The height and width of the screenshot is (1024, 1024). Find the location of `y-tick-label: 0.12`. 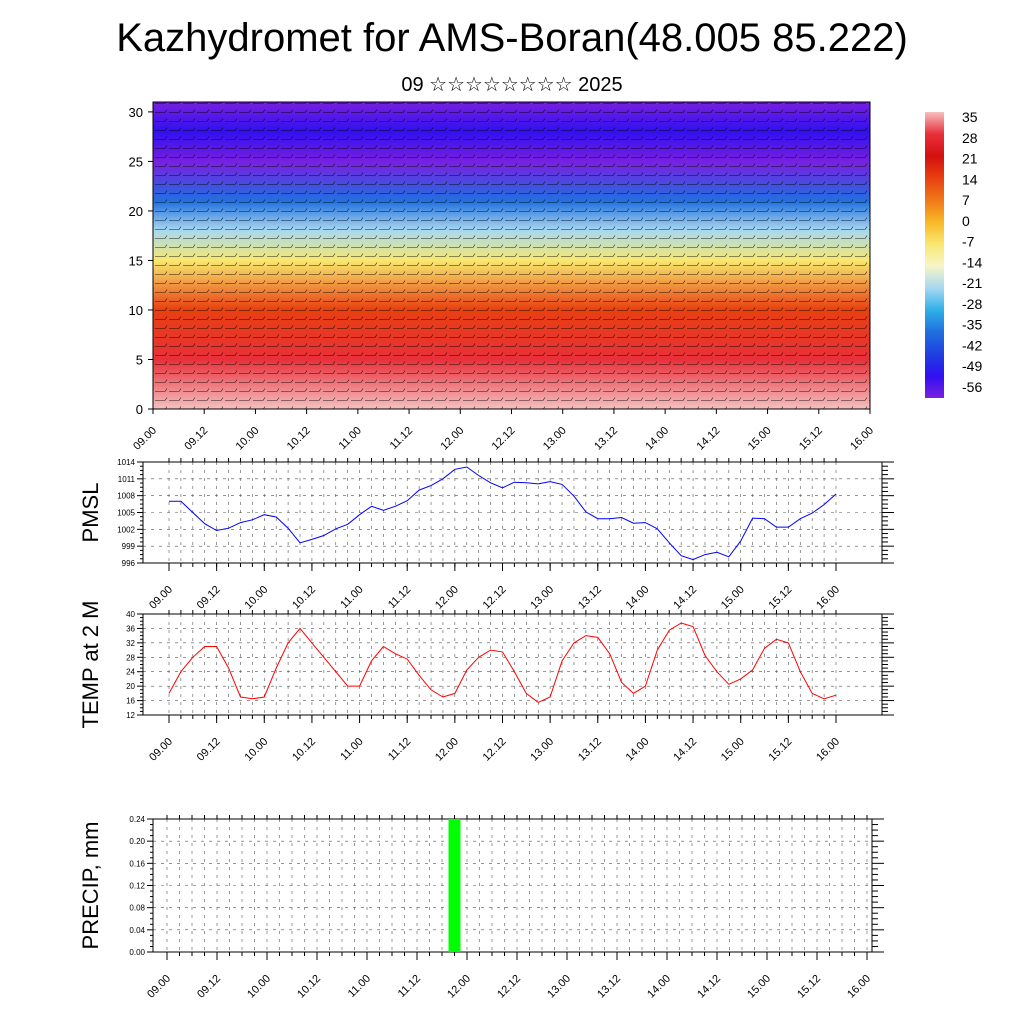

y-tick-label: 0.12 is located at coordinates (137, 886).